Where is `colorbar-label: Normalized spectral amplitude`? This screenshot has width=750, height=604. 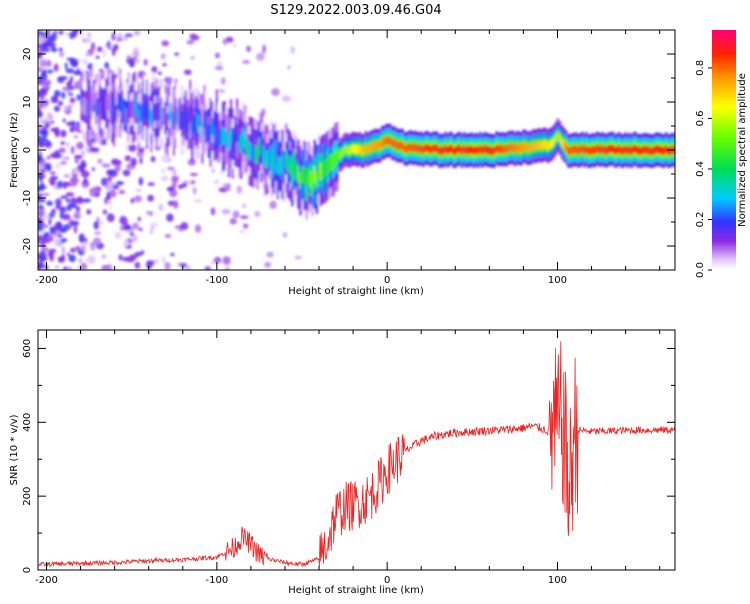 colorbar-label: Normalized spectral amplitude is located at coordinates (742, 150).